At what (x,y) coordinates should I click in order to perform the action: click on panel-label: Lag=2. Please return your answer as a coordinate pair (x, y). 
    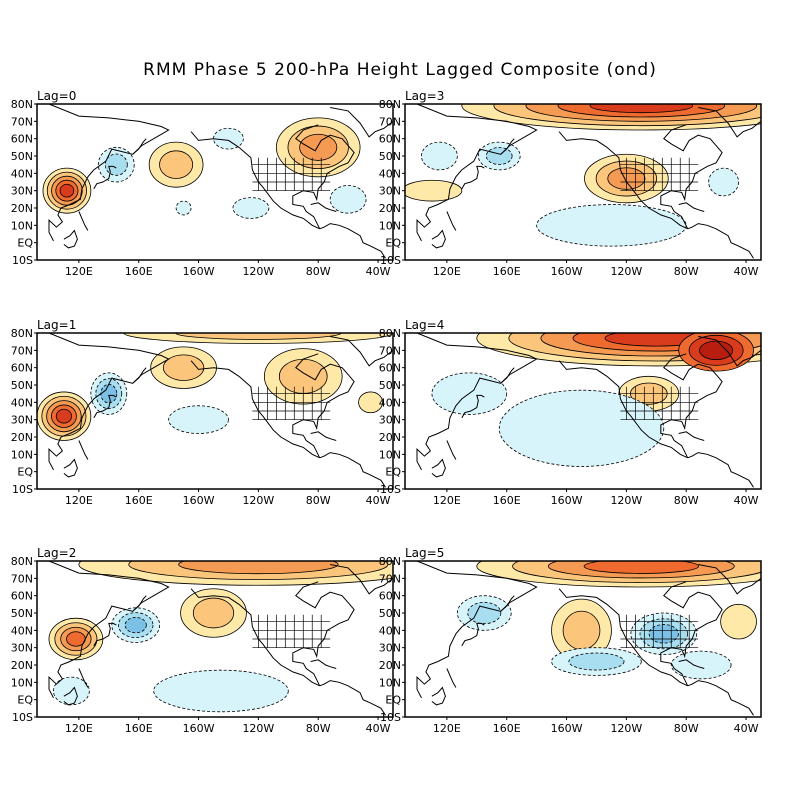
    Looking at the image, I should click on (56, 553).